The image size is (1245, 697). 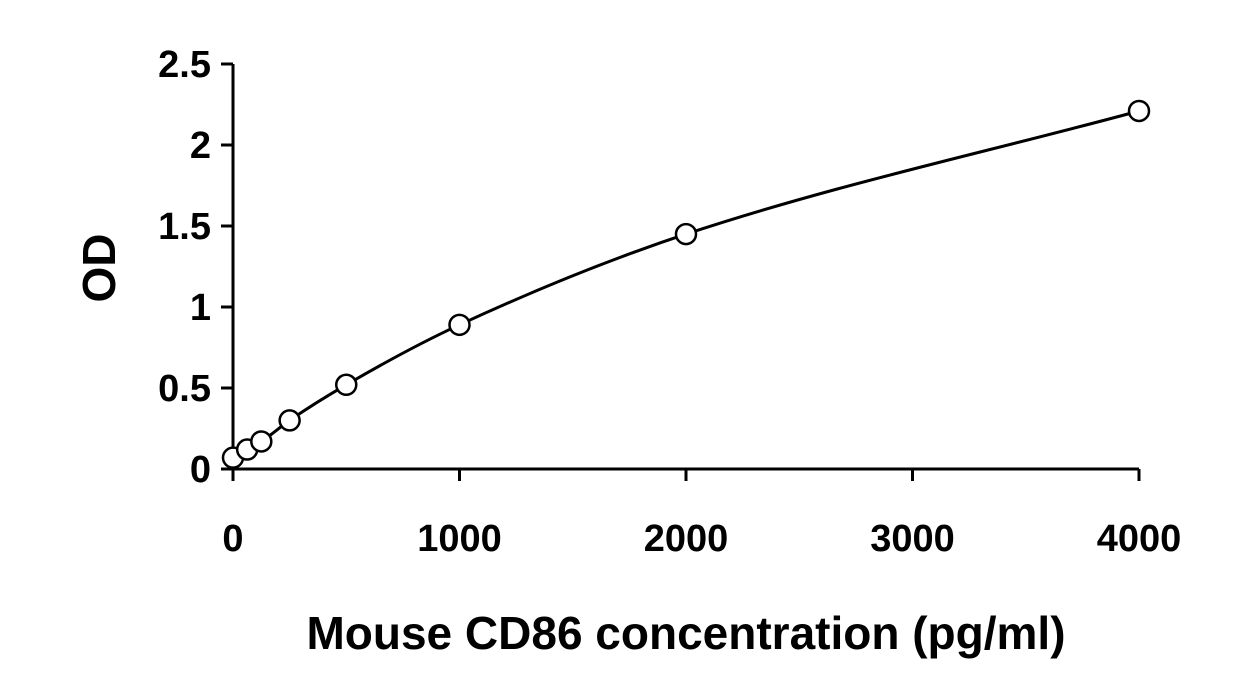 What do you see at coordinates (232, 539) in the screenshot?
I see `x-tick-label: 0` at bounding box center [232, 539].